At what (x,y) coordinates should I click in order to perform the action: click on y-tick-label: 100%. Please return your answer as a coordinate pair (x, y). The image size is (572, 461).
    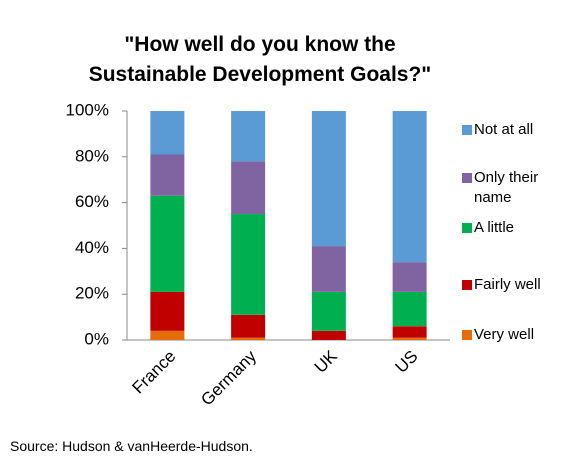
    Looking at the image, I should click on (87, 109).